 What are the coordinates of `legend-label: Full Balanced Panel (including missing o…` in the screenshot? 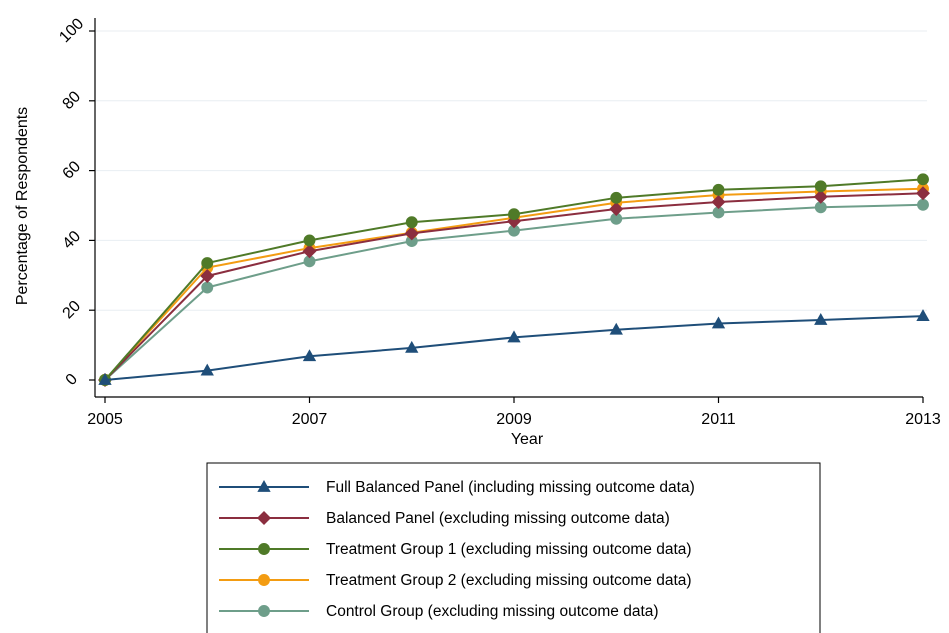 It's located at (510, 487).